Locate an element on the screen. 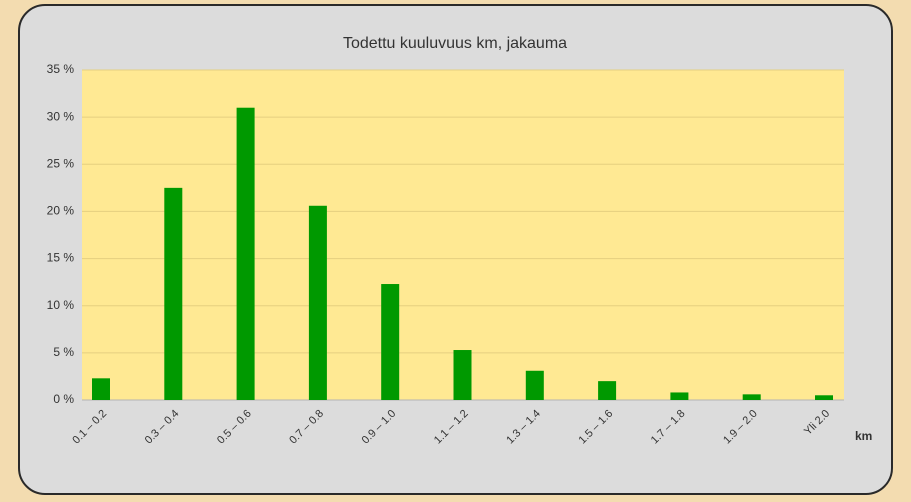 The image size is (911, 502). y-tick-label: 30 % is located at coordinates (61, 116).